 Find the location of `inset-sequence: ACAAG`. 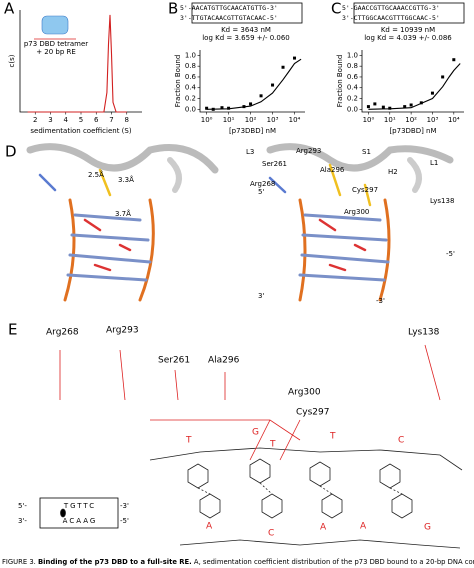

inset-sequence: ACAAG is located at coordinates (80, 521).